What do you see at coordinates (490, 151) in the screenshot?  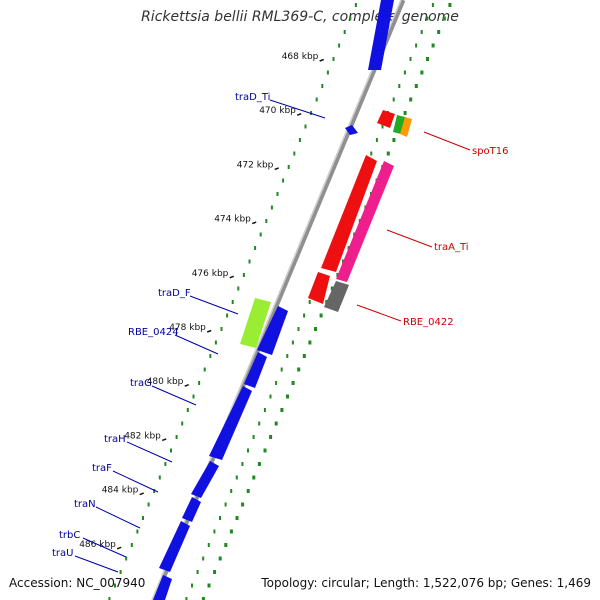 I see `label-spot16: spoT16` at bounding box center [490, 151].